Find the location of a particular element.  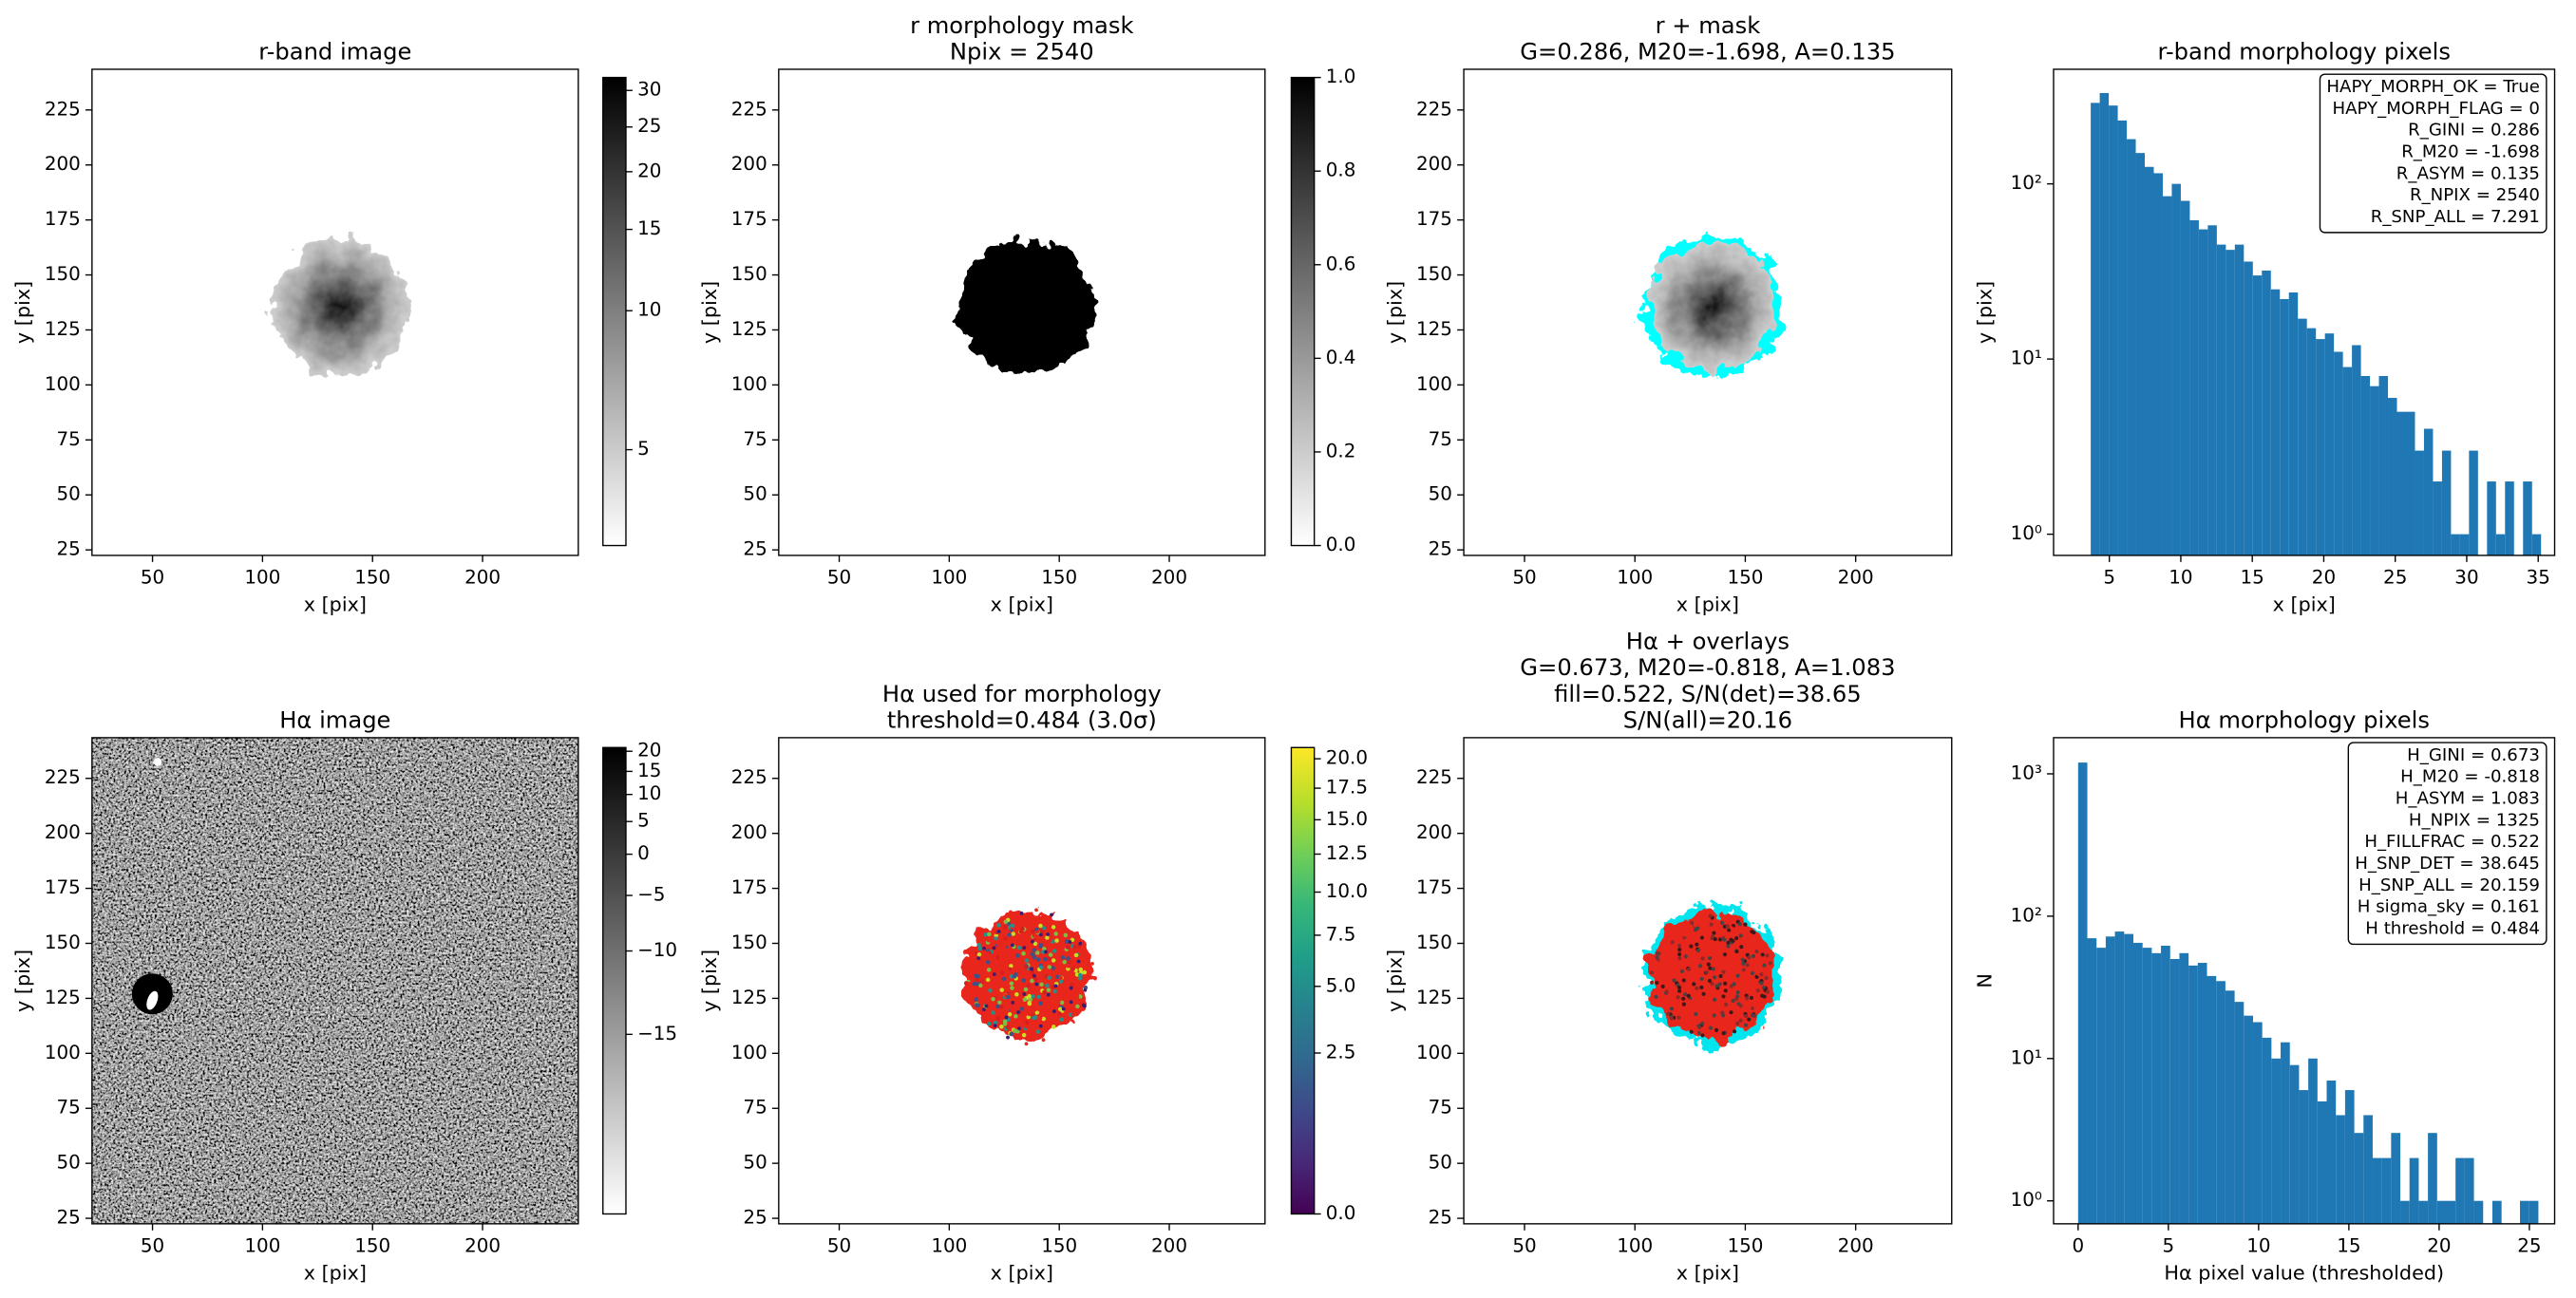

y-tick-label: 25 is located at coordinates (1440, 549).